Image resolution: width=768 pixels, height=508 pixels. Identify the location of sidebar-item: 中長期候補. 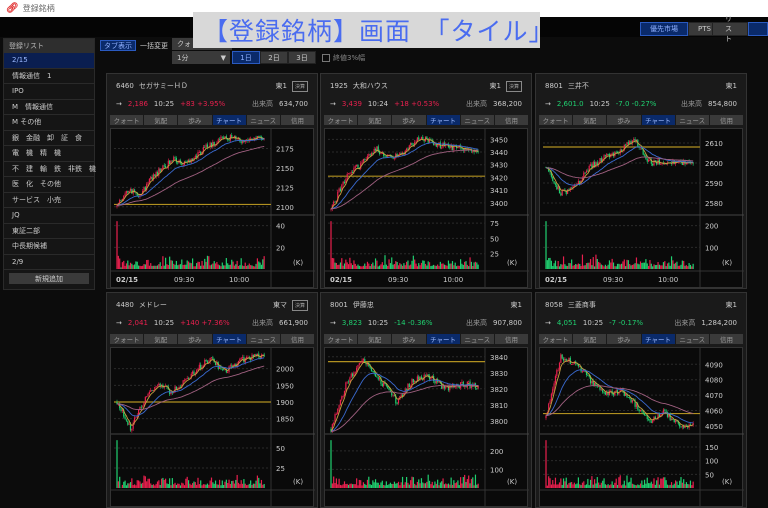
(49, 247).